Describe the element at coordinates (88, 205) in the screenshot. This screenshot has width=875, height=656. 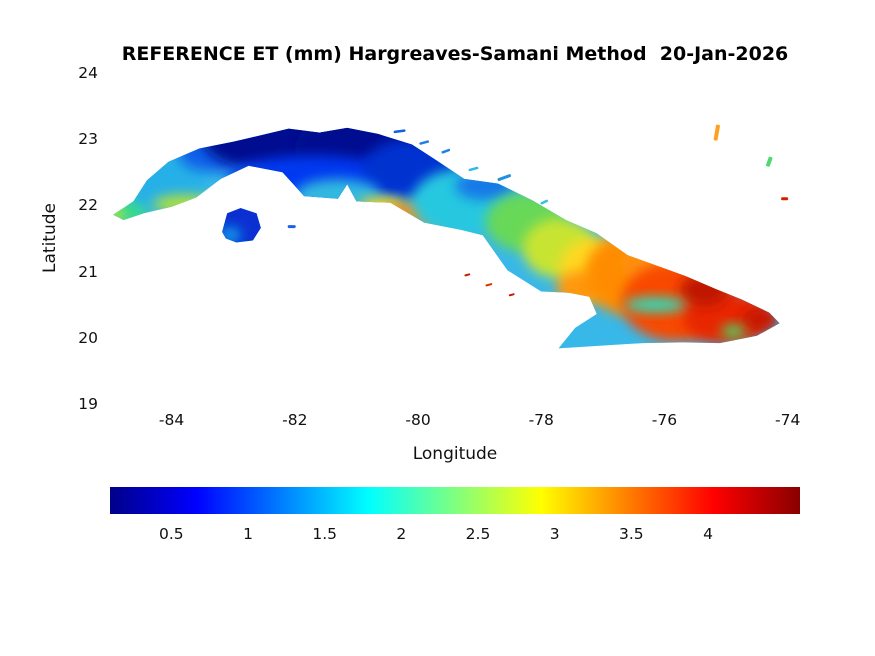
I see `y-tick-label: 22` at that location.